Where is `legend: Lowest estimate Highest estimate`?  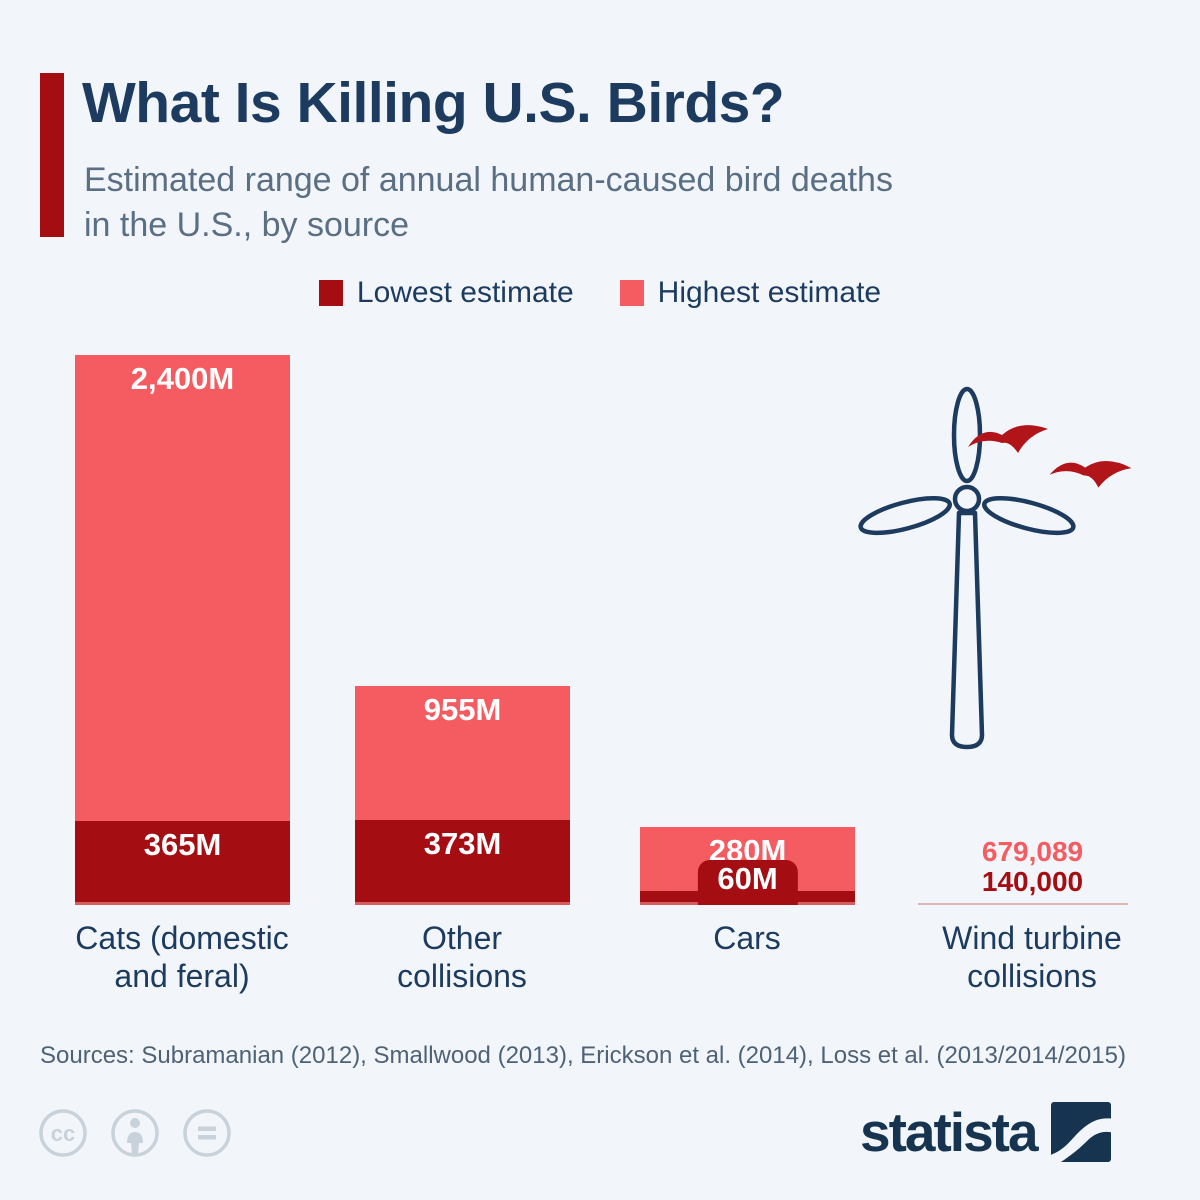
legend: Lowest estimate Highest estimate is located at coordinates (600, 293).